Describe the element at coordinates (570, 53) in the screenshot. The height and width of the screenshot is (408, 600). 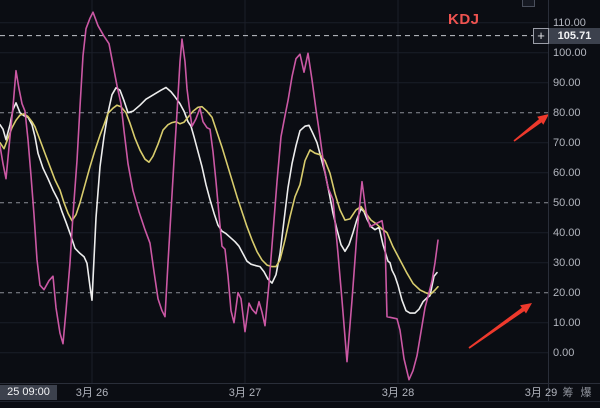
I see `y-tick: 100.00` at that location.